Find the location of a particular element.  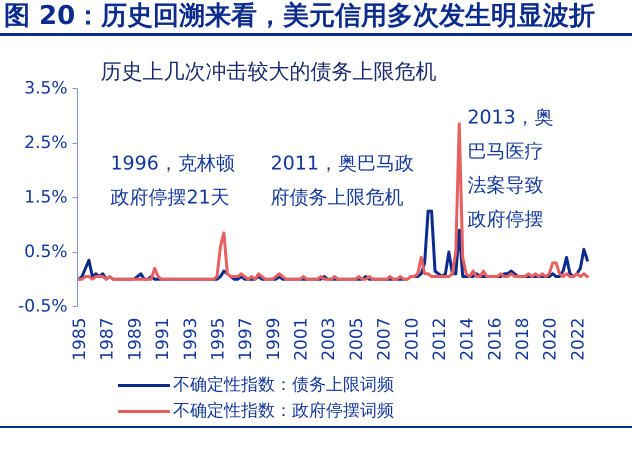

x-tick-label: 1987 is located at coordinates (108, 339).